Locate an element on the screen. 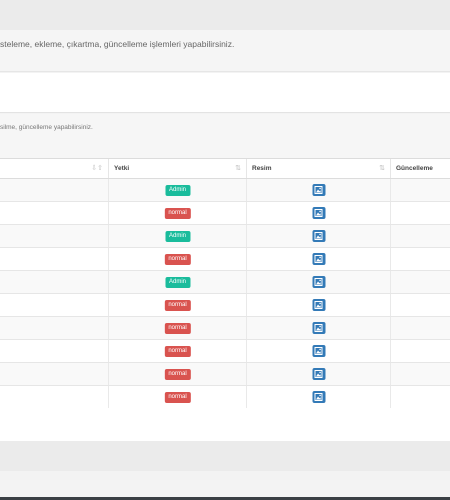 Image resolution: width=450 pixels, height=500 pixels. column-header-first: ⇩⇧ is located at coordinates (54, 168).